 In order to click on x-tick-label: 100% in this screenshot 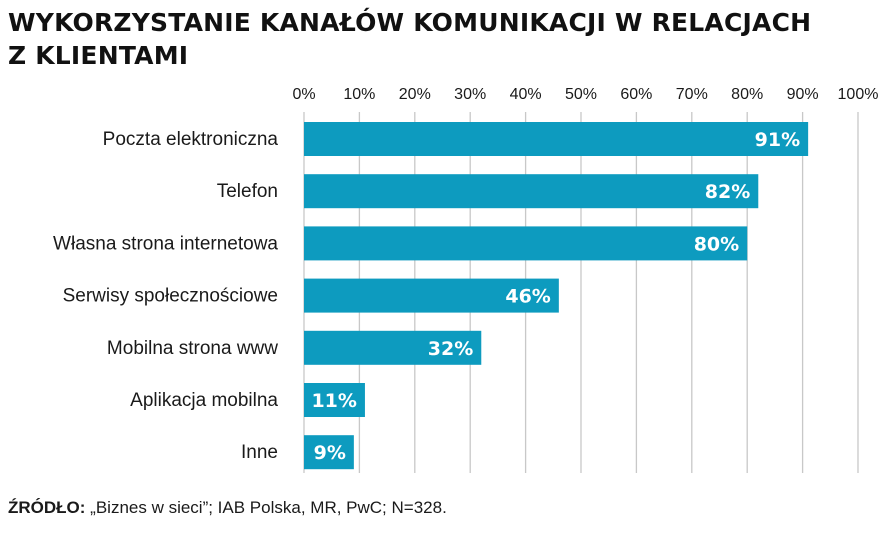, I will do `click(858, 94)`.